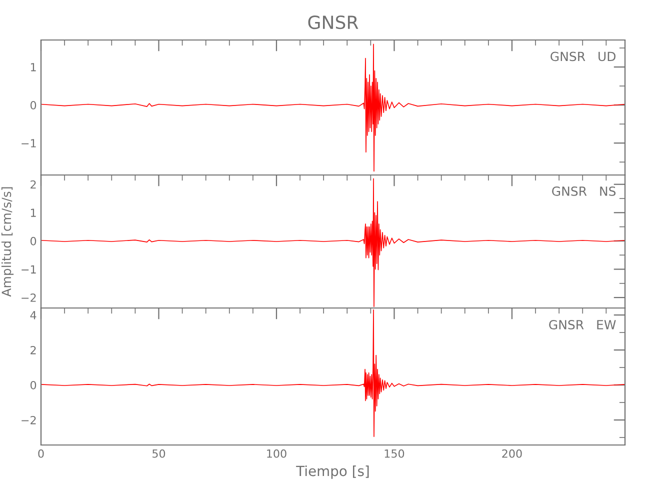  Describe the element at coordinates (583, 57) in the screenshot. I see `annotation: GNSR UD` at that location.